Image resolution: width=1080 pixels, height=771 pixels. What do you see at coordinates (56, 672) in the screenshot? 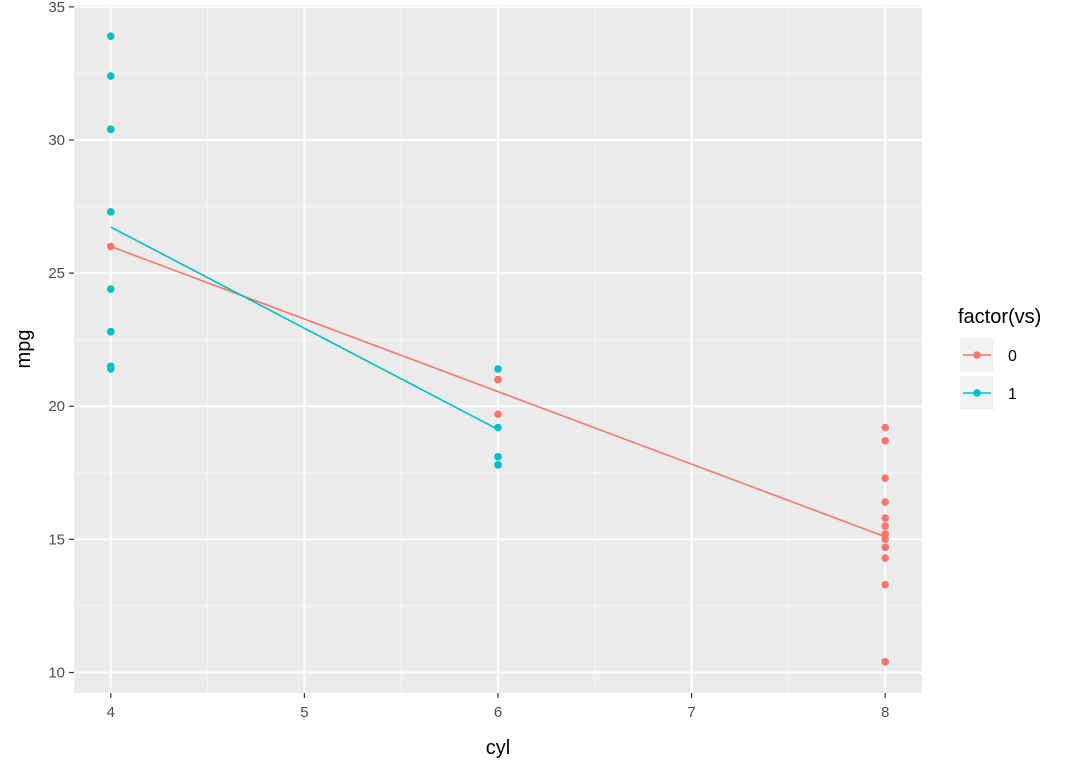
I see `y-tick-label: 10` at bounding box center [56, 672].